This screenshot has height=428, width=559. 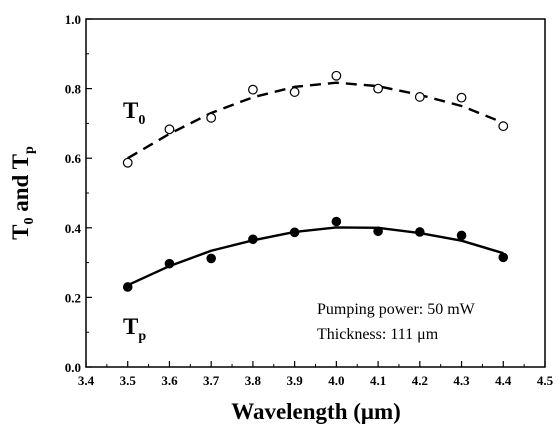 What do you see at coordinates (128, 380) in the screenshot?
I see `x-tick-label: 3.5` at bounding box center [128, 380].